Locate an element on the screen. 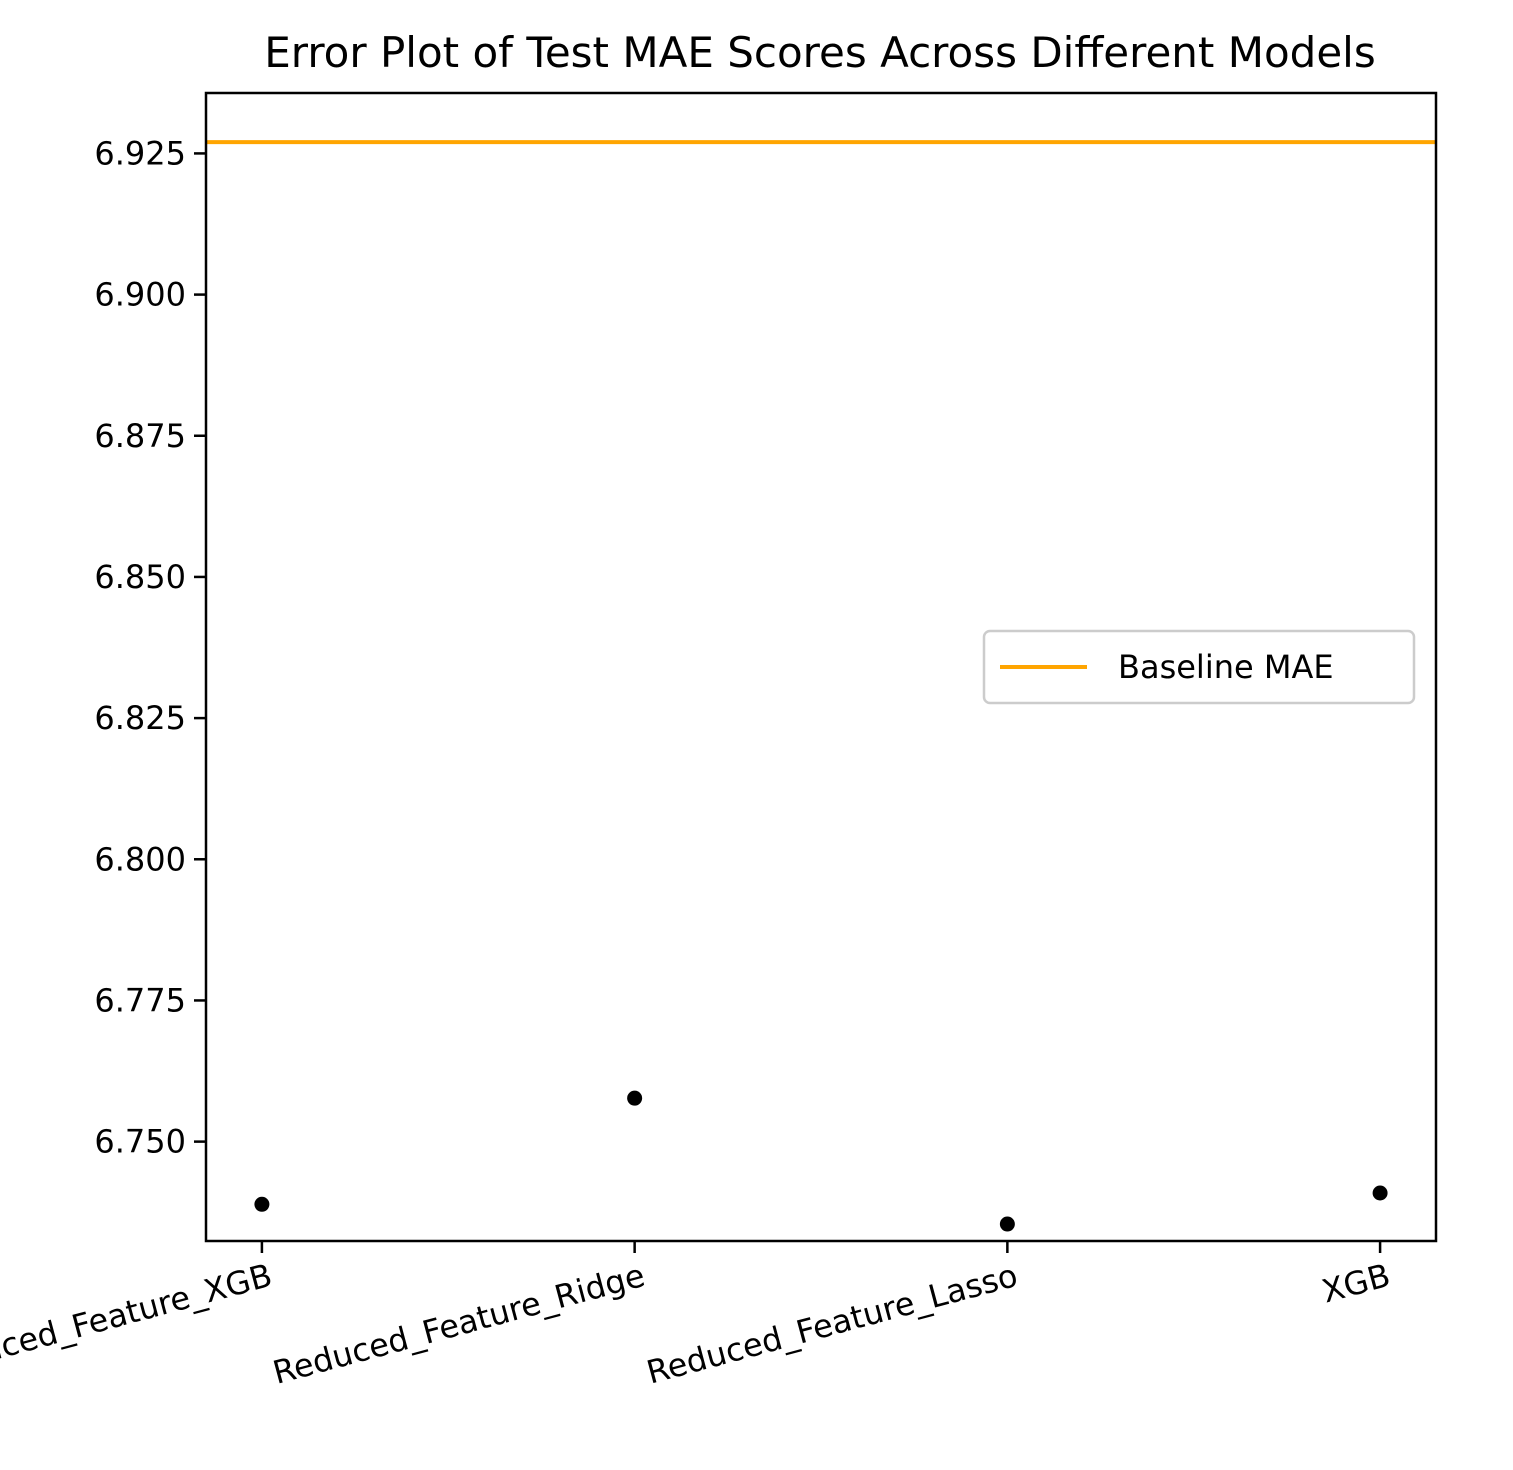  y-tick-label: 6.875 is located at coordinates (140, 436).